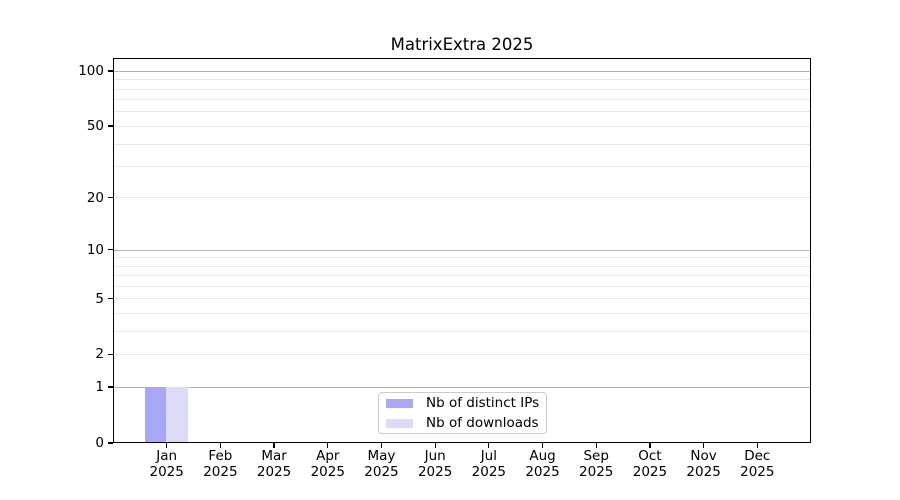 The image size is (900, 500). I want to click on x-tick-month: Jul, so click(488, 456).